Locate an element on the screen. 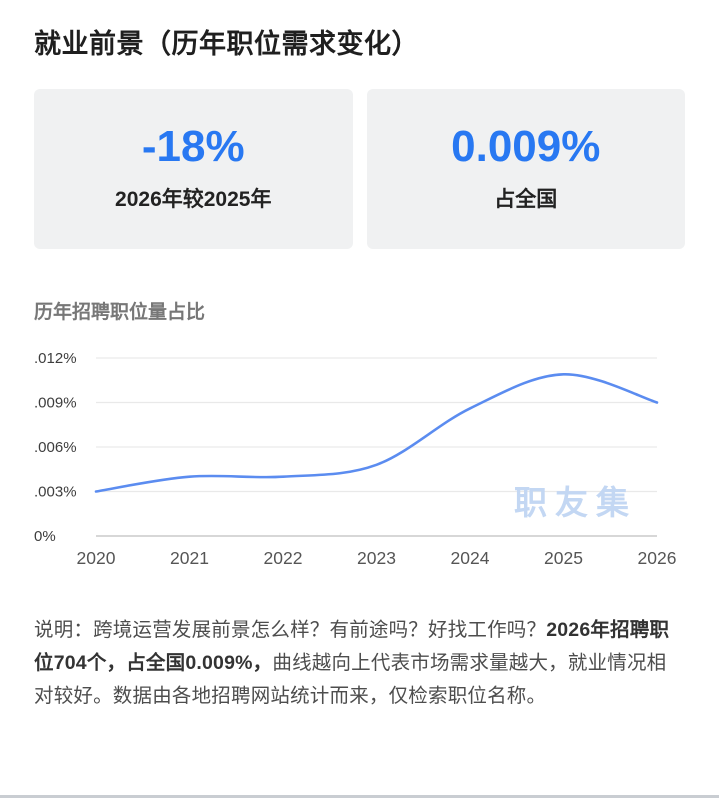 Image resolution: width=719 pixels, height=798 pixels. stat-card-yoy-change: -18% 2026年较2025年 is located at coordinates (193, 169).